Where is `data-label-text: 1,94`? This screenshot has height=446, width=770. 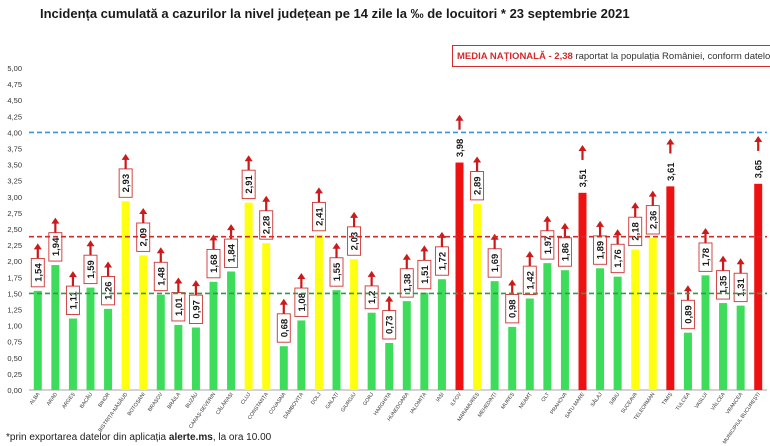 data-label-text: 1,94 is located at coordinates (56, 246).